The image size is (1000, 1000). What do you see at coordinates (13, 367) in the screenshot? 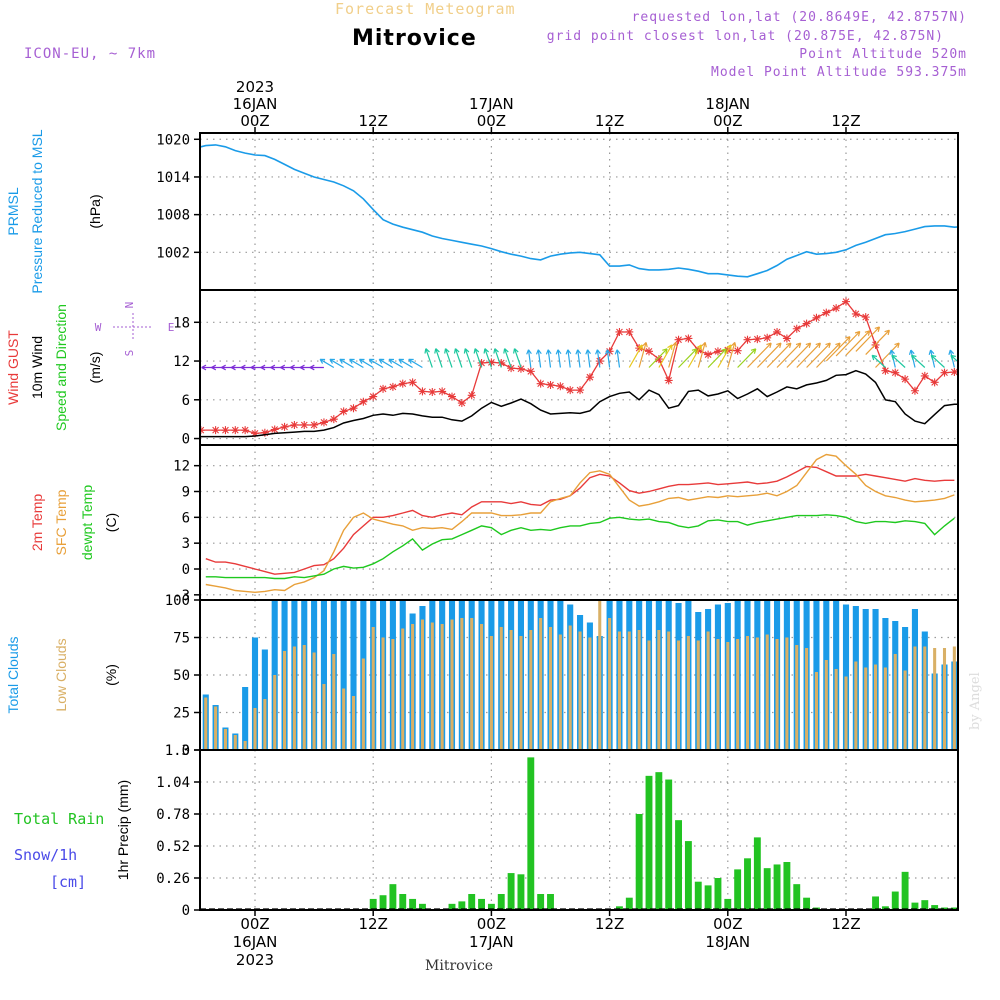
I see `wind-ylabel: Wind GUST` at bounding box center [13, 367].